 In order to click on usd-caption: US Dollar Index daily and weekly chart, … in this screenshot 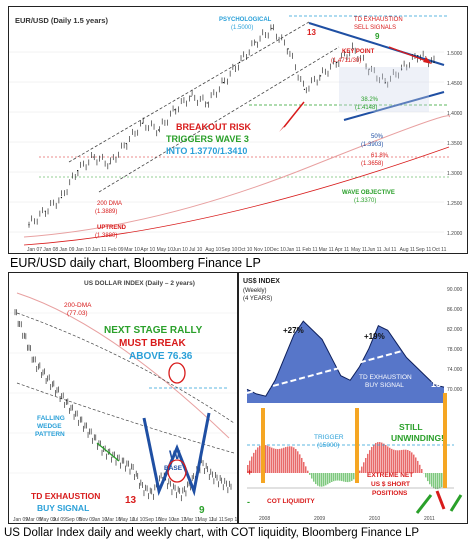, I will do `click(212, 533)`.